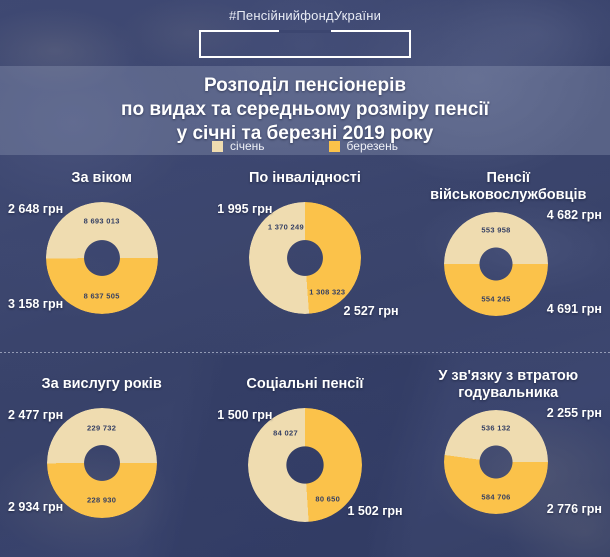  What do you see at coordinates (574, 413) in the screenshot?
I see `donut-amount-january: 2 255 грн` at bounding box center [574, 413].